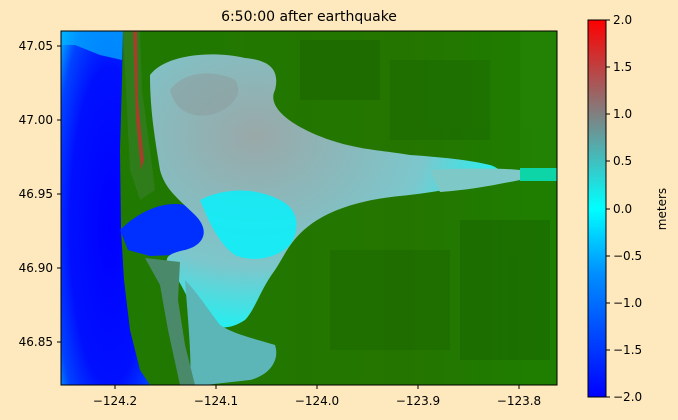  I want to click on y-tick: 46.90, so click(40, 268).